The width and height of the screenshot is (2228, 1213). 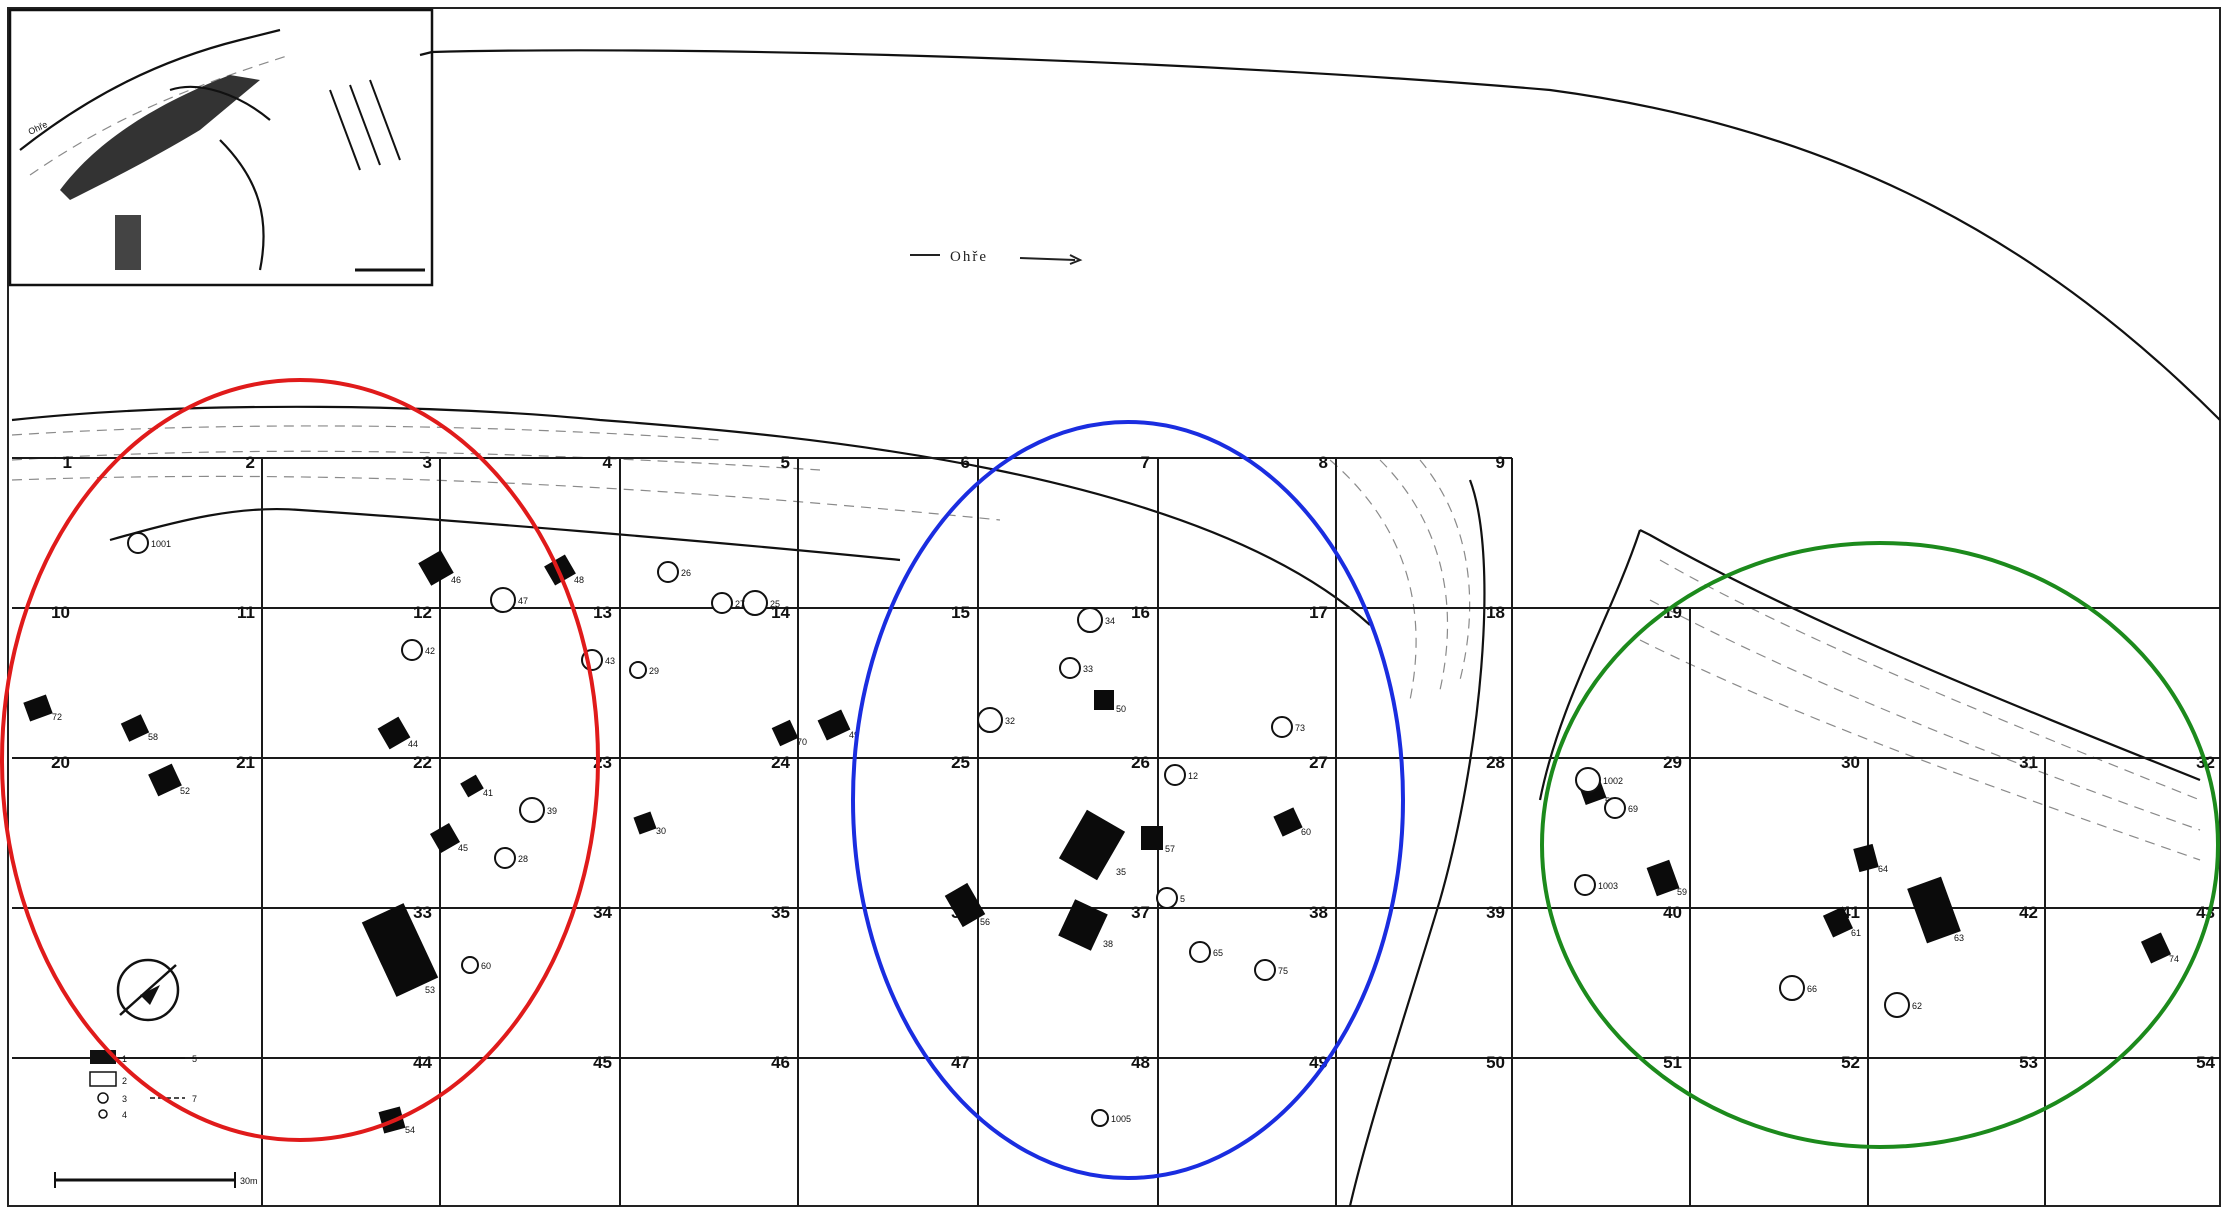 I want to click on pit-label: 47, so click(x=523, y=601).